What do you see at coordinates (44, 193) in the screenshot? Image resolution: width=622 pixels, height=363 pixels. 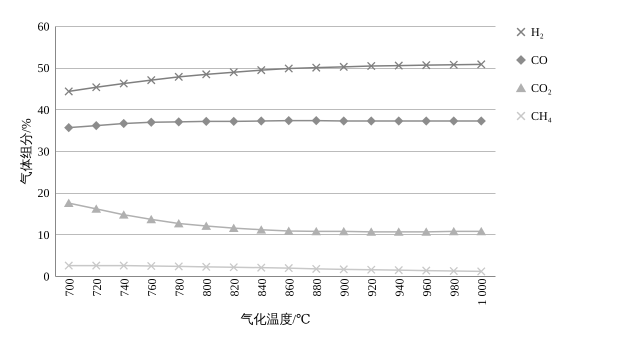 I see `y-tick-label: 20` at bounding box center [44, 193].